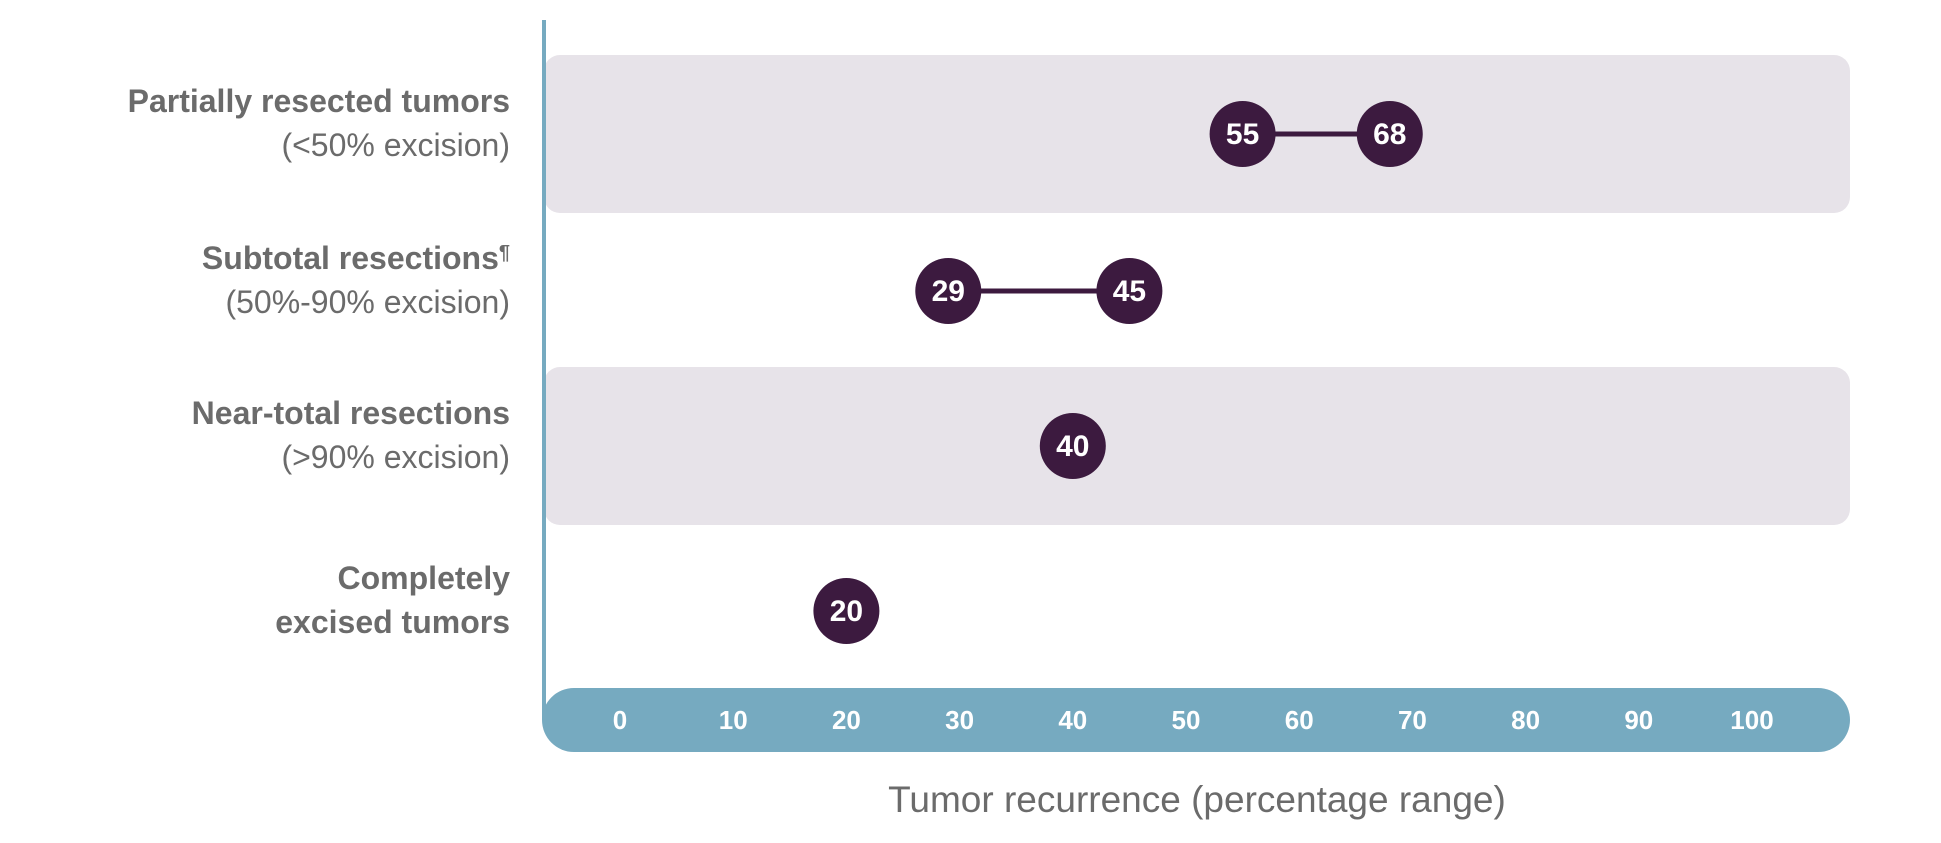 Image resolution: width=1941 pixels, height=843 pixels. I want to click on data-label: 45, so click(1129, 291).